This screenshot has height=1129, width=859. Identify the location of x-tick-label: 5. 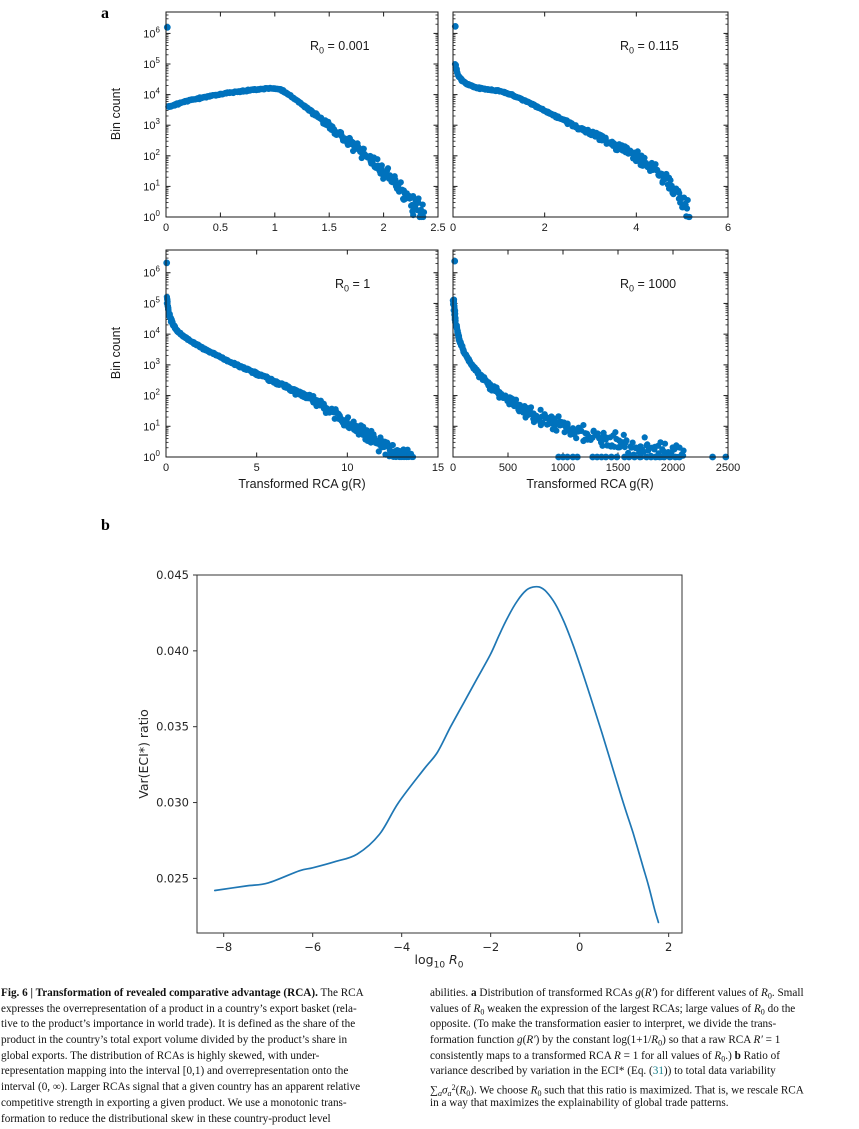
(257, 468).